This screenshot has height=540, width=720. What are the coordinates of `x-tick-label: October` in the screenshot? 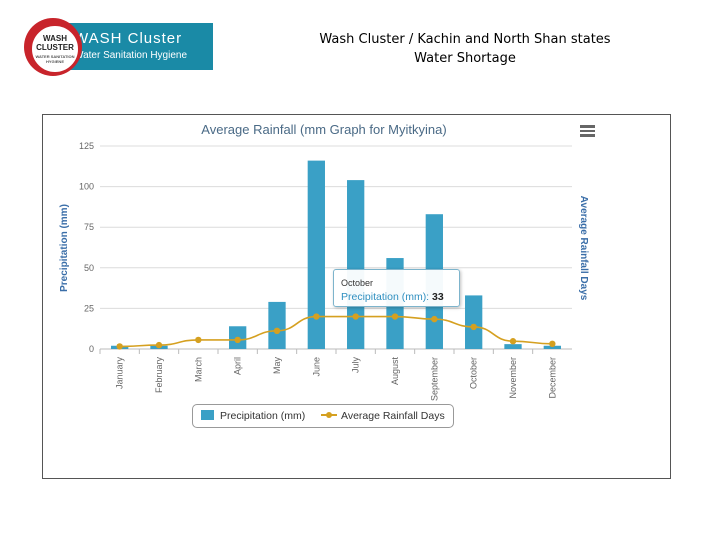 It's located at (474, 373).